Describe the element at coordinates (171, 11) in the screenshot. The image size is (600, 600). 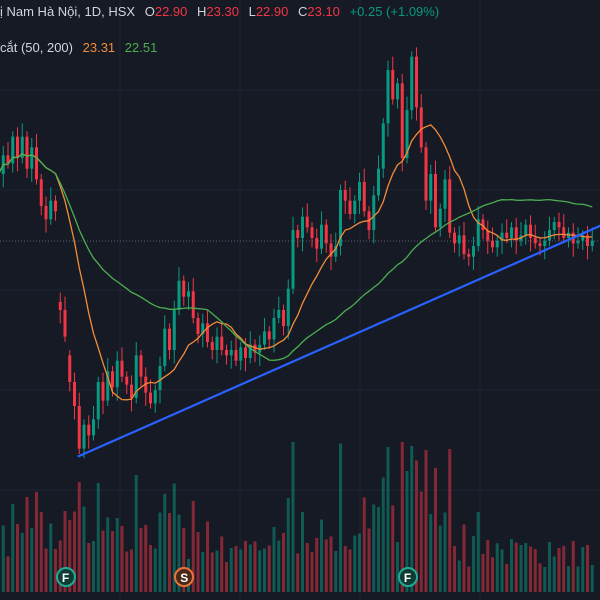
I see `open-value: 22.90` at that location.